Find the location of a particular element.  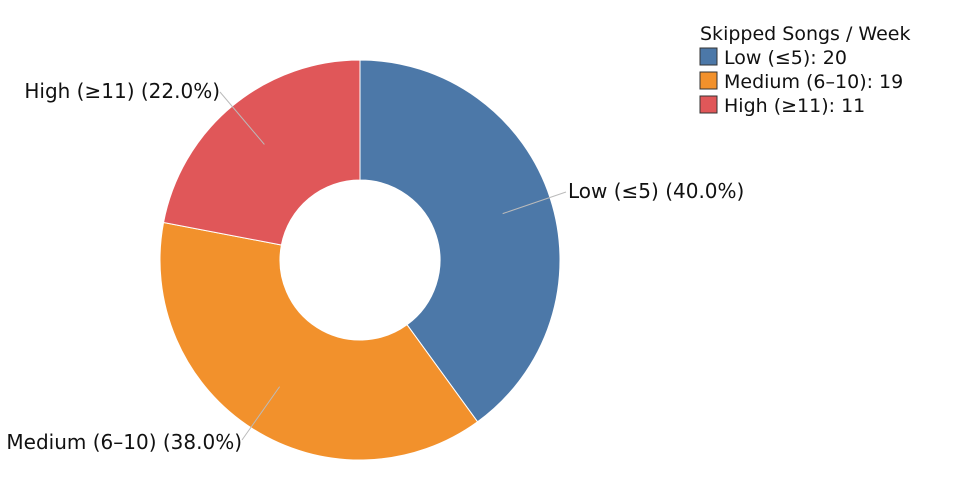

leader-line-medium is located at coordinates (261, 413).